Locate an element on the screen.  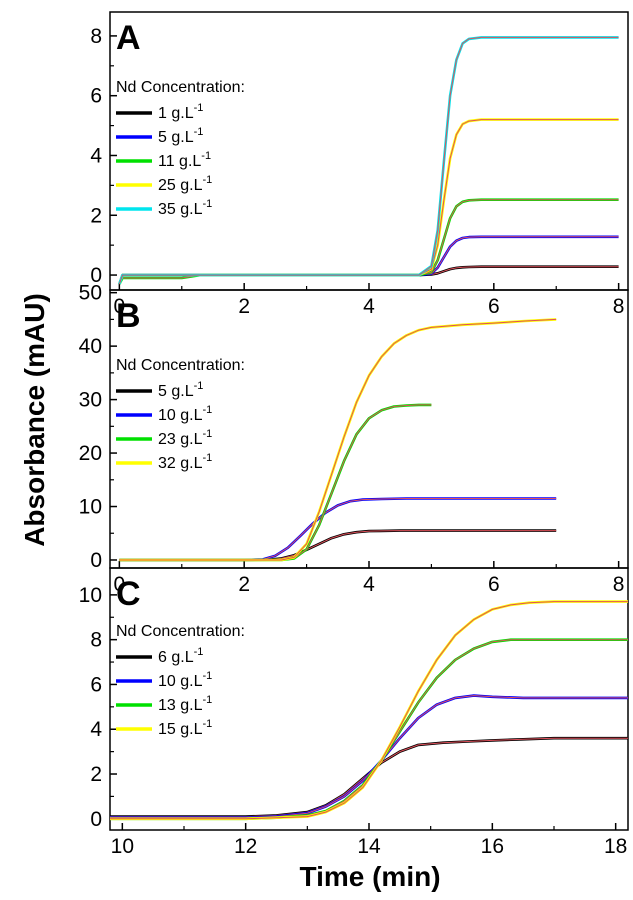
legend-label: 6 g.L-1 is located at coordinates (180, 656).